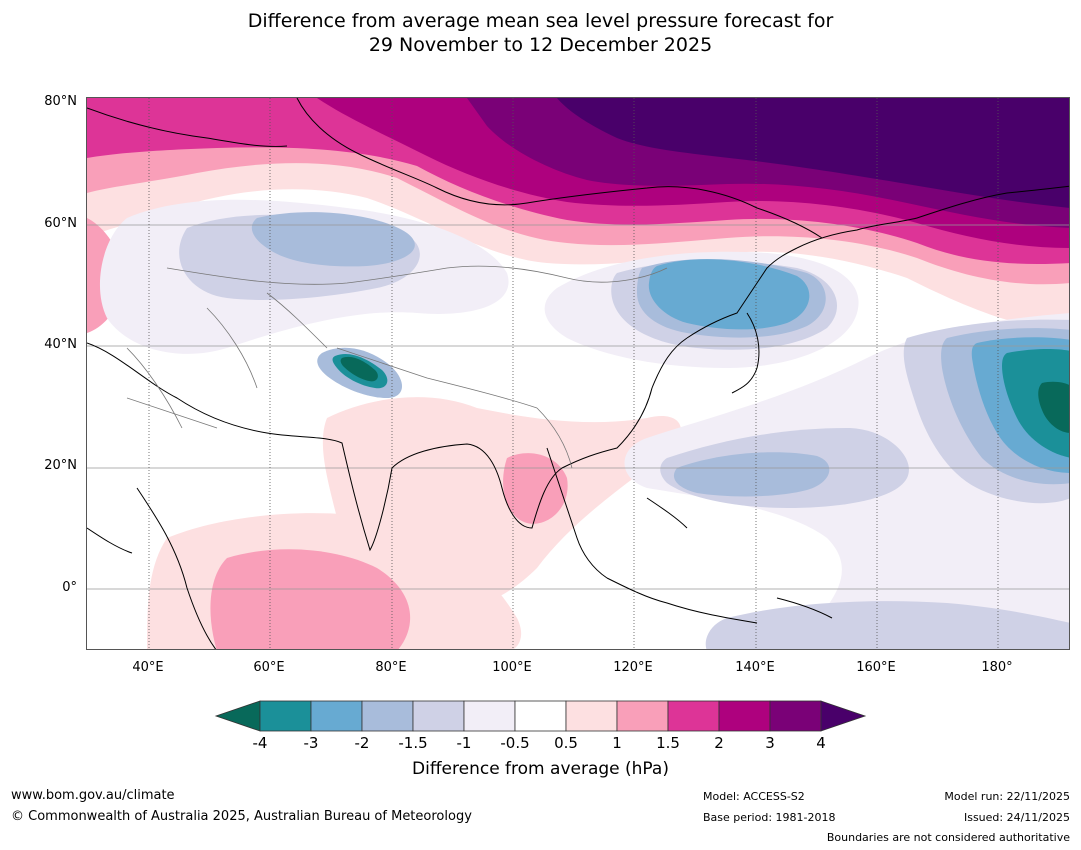 The width and height of the screenshot is (1081, 850). What do you see at coordinates (843, 716) in the screenshot?
I see `colorbar-extend-high` at bounding box center [843, 716].